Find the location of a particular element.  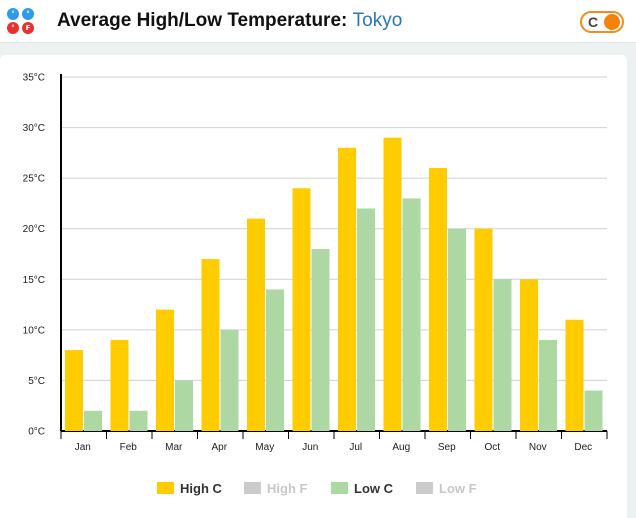

legend-label: Low F is located at coordinates (458, 488).